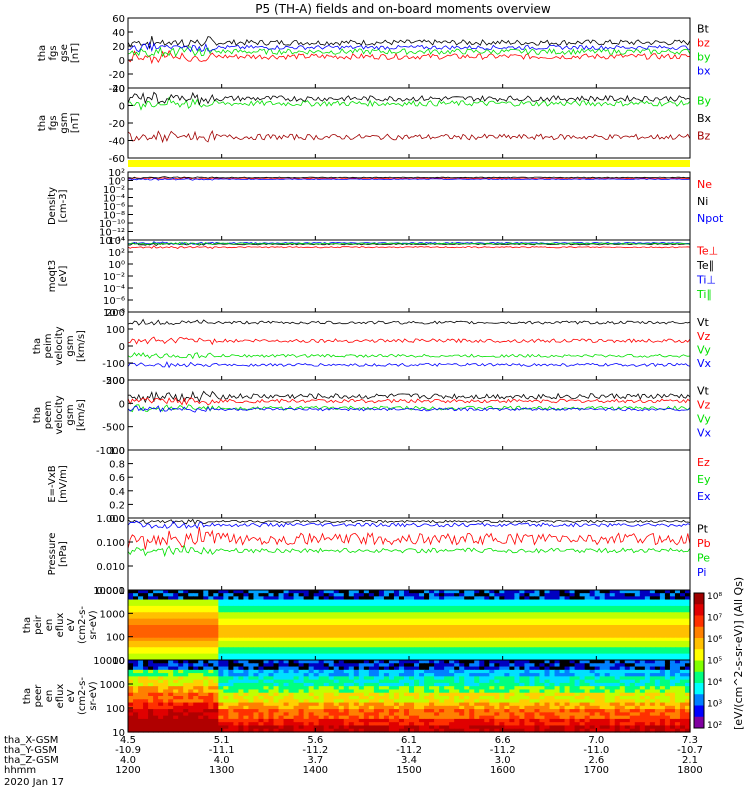 Image resolution: width=750 pixels, height=800 pixels. What do you see at coordinates (704, 101) in the screenshot?
I see `legend-By: By` at bounding box center [704, 101].